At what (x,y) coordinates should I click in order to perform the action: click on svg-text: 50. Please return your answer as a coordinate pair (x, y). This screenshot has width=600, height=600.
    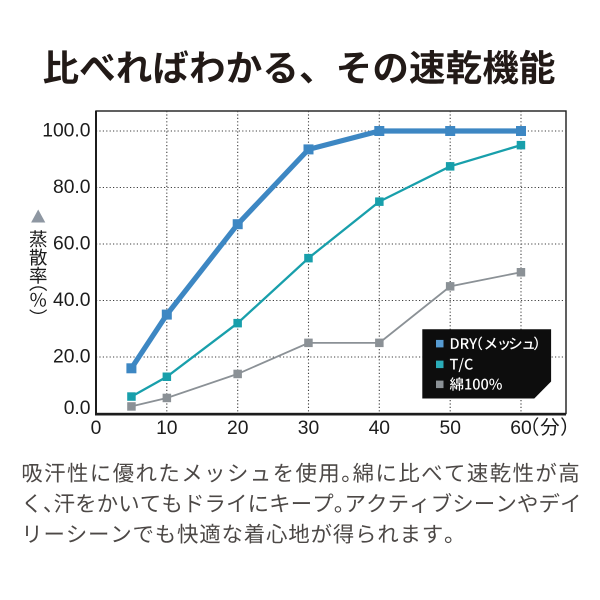
    Looking at the image, I should click on (449, 428).